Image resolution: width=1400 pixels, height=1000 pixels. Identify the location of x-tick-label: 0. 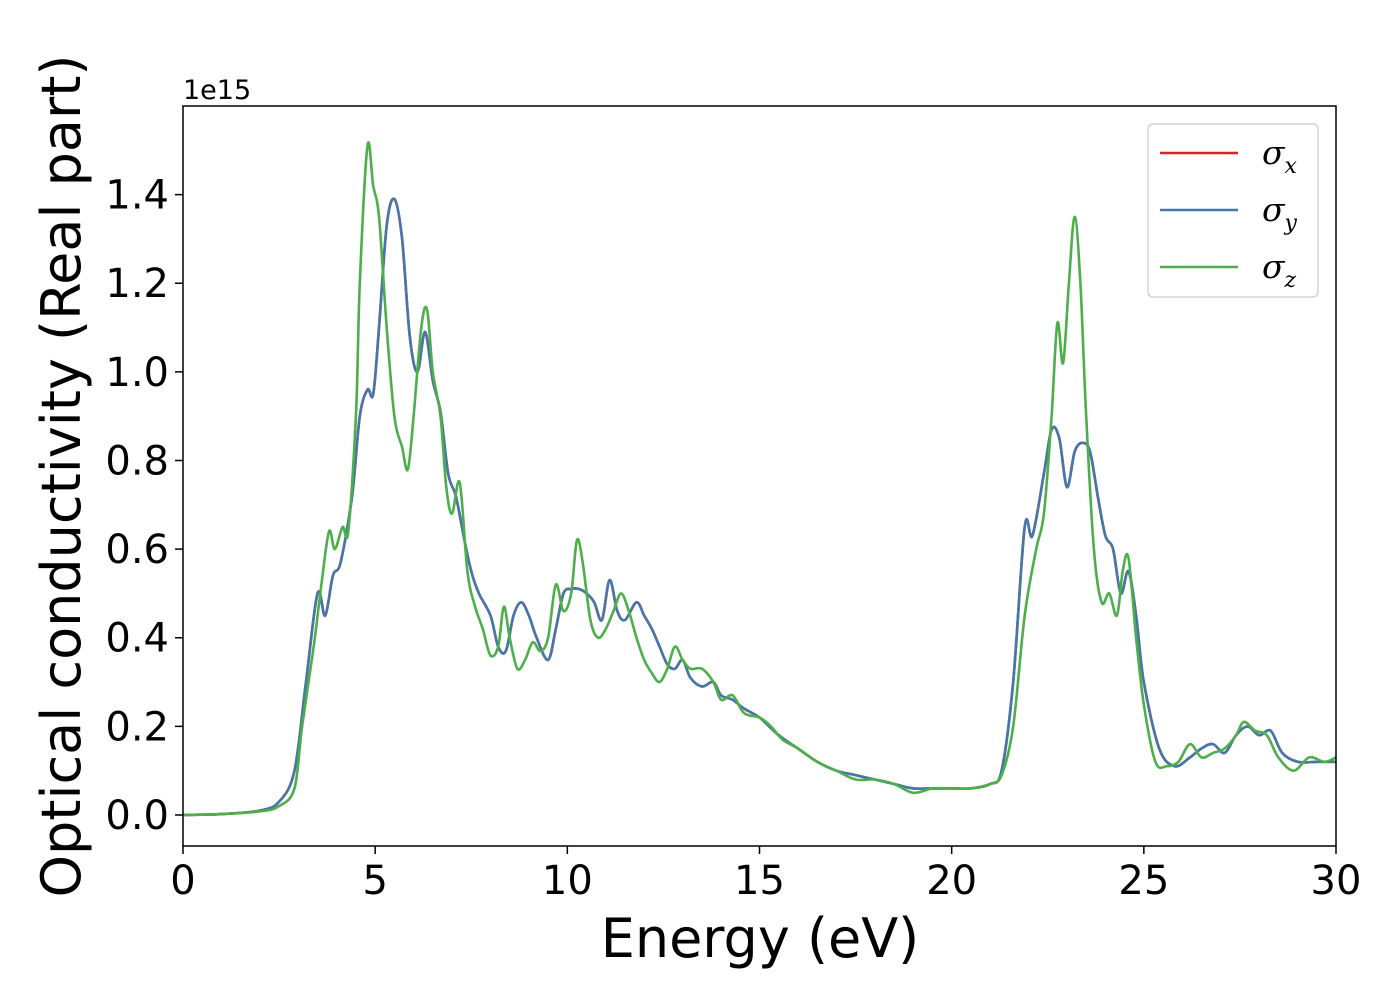
(182, 881).